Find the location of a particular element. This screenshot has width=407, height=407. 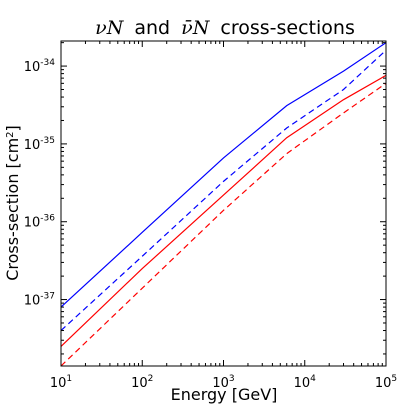

x-tick-label-5: 10⁵ is located at coordinates (386, 382).